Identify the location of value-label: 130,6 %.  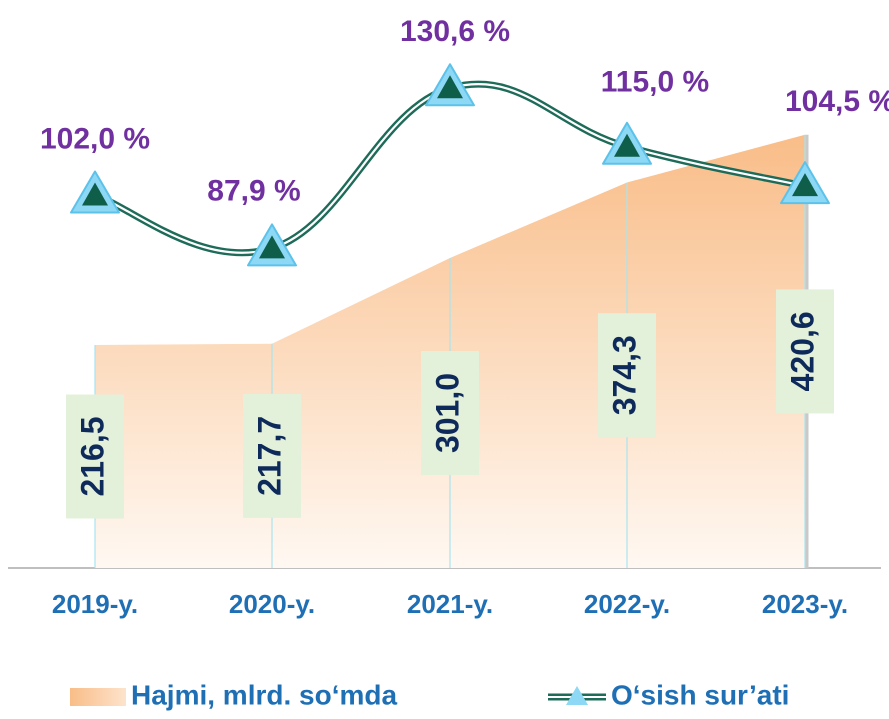
(455, 31).